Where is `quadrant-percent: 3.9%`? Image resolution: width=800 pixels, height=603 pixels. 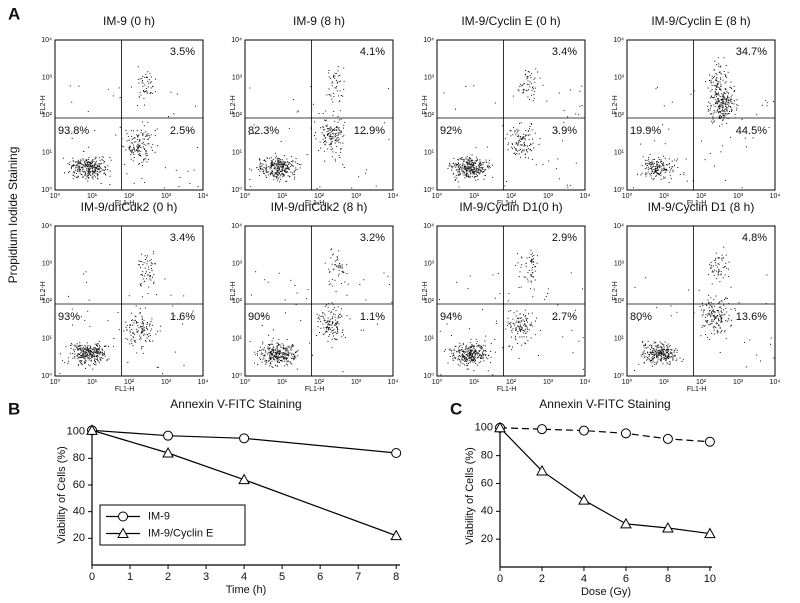 quadrant-percent: 3.9% is located at coordinates (564, 131).